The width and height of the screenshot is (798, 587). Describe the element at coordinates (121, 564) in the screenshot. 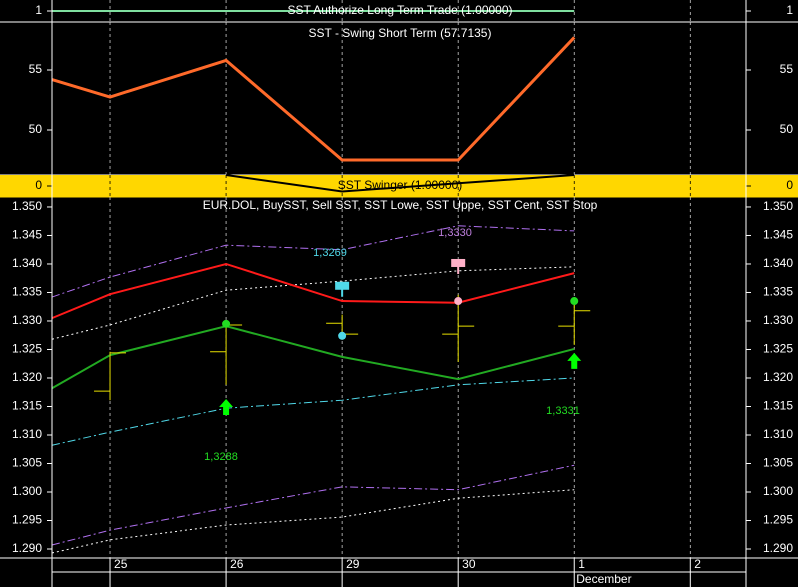

I see `x-tick-label: 25` at that location.